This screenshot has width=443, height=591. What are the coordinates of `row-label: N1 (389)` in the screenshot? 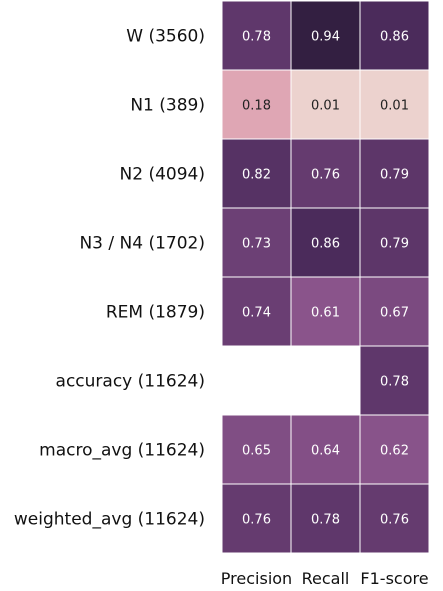 It's located at (167, 106).